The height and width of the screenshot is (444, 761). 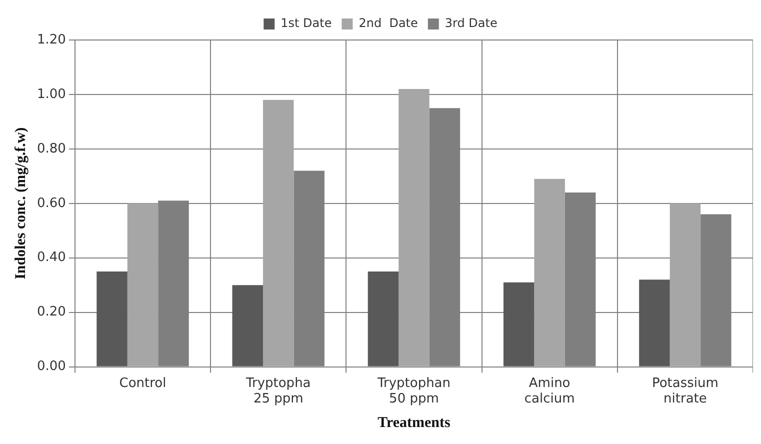 What do you see at coordinates (51, 366) in the screenshot?
I see `y-tick-label: 0.00` at bounding box center [51, 366].